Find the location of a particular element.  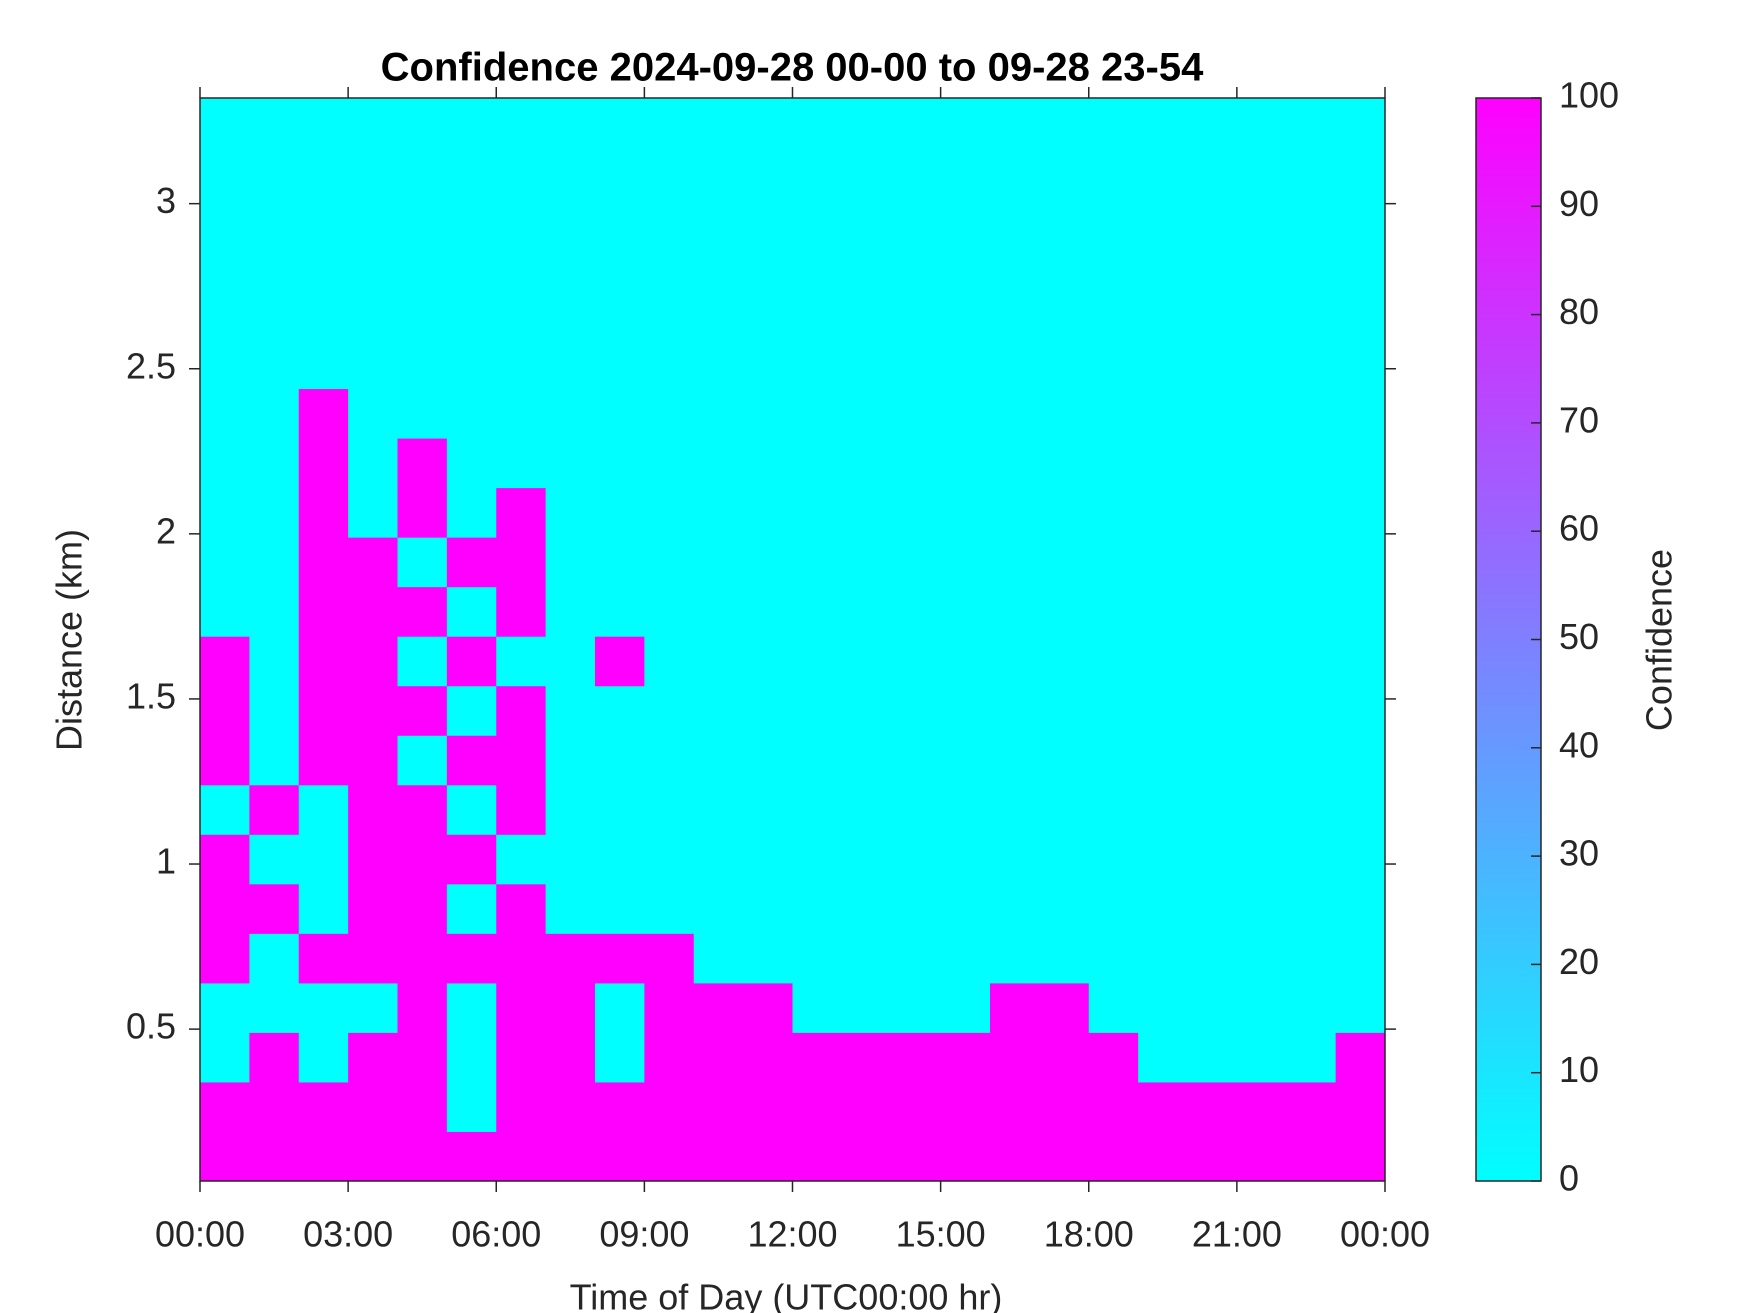

colorbar-tick-label: 60 is located at coordinates (1579, 528).